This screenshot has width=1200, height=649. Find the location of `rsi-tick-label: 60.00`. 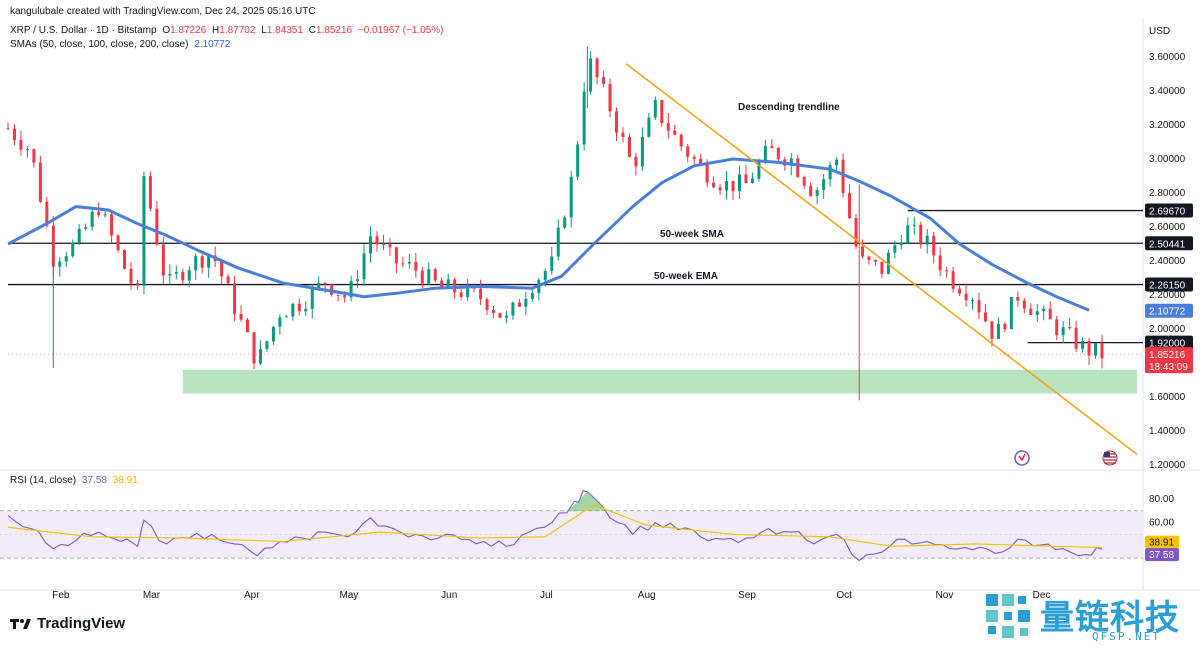

rsi-tick-label: 60.00 is located at coordinates (1161, 523).